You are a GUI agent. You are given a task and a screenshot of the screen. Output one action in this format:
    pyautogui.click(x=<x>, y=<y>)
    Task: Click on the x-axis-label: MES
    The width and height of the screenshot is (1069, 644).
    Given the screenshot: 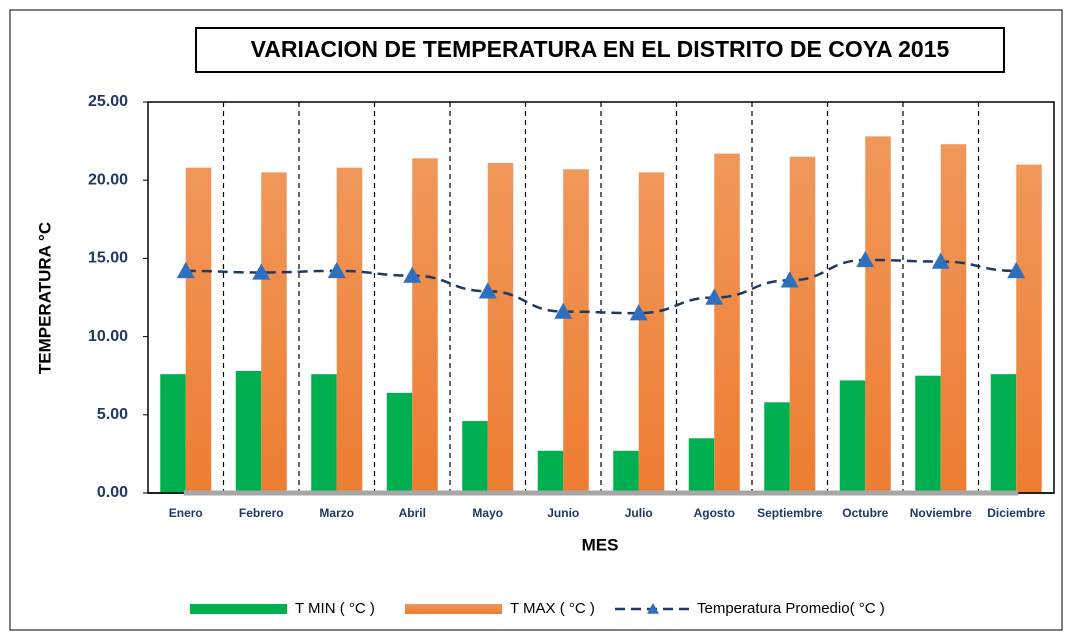 What is the action you would take?
    pyautogui.click(x=600, y=544)
    